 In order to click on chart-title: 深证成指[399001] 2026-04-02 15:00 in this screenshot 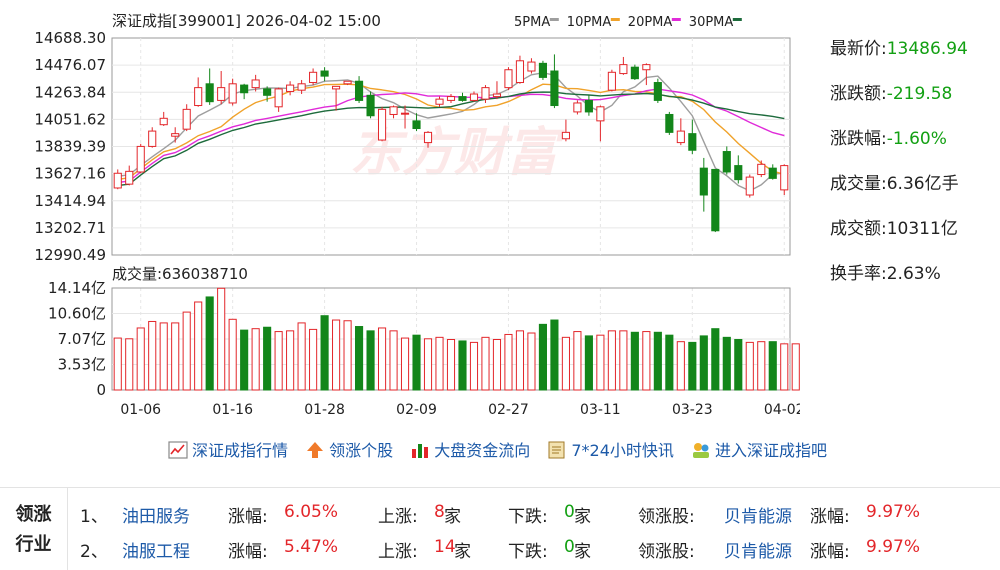, I will do `click(246, 21)`.